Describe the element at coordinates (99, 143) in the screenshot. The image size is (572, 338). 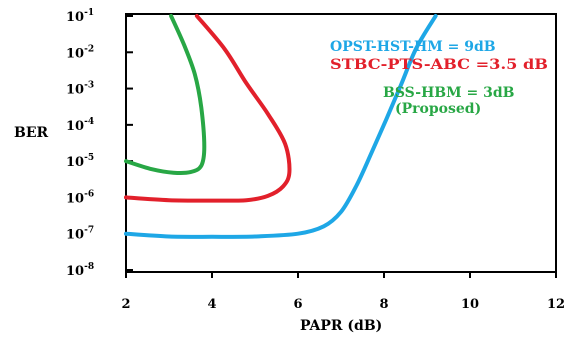
I see `y-axis: 10⁻⁸ 10⁻⁷ 10⁻⁶ 10⁻⁵ 10⁻⁴ 10⁻³ 10⁻² 10⁻¹` at that location.